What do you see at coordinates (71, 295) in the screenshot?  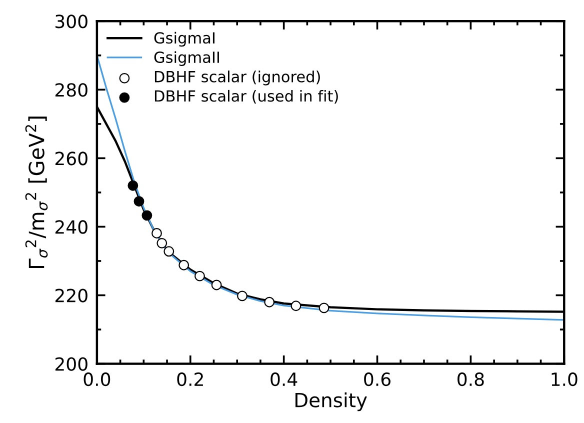 I see `y-tick-label: 220` at bounding box center [71, 295].